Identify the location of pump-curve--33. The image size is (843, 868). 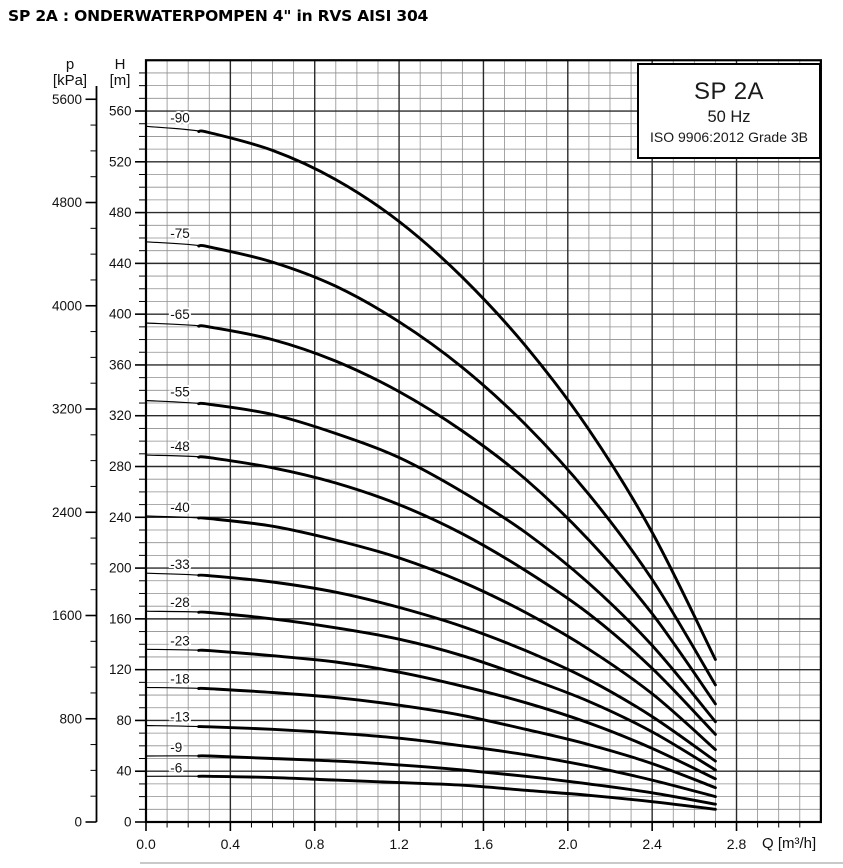
(457, 668).